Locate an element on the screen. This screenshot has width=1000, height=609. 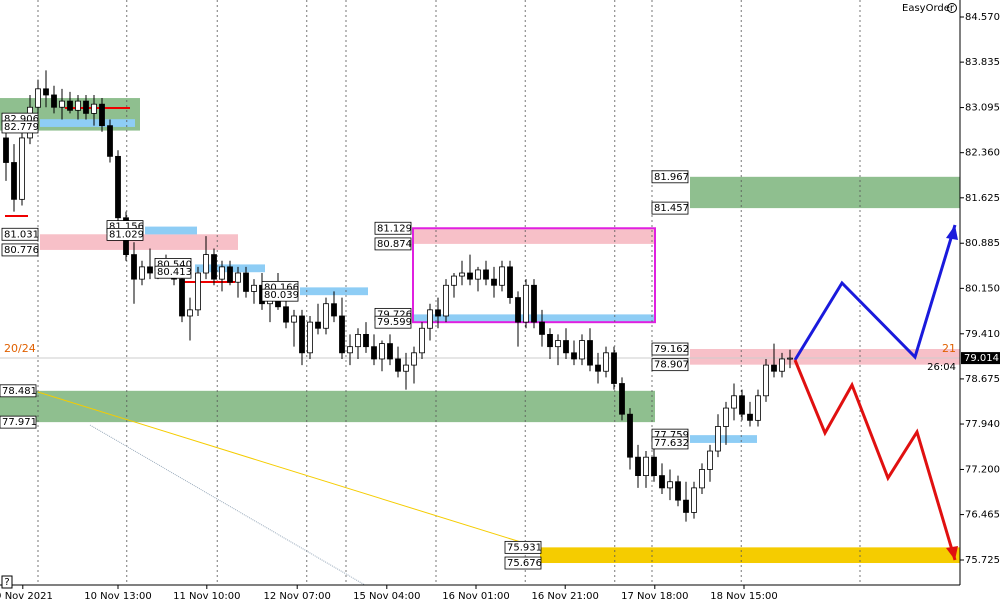
x-tick-label: 15 Nov 04:00 is located at coordinates (386, 596).